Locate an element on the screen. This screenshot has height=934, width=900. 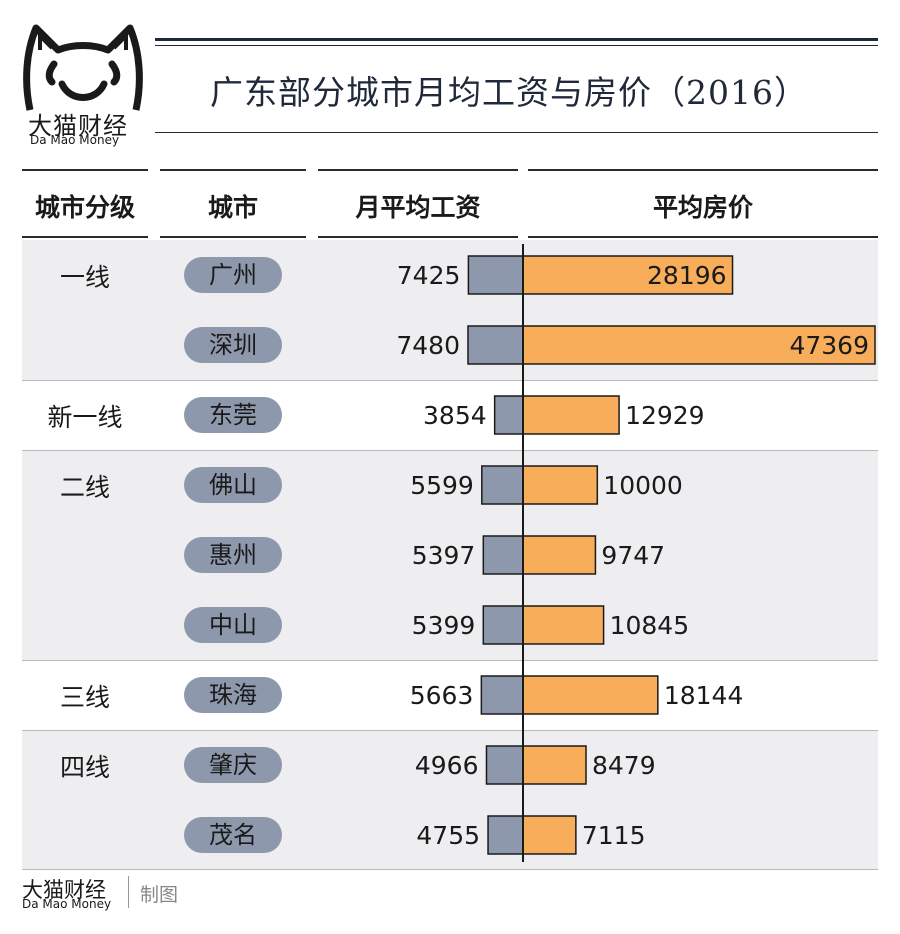
price-value-label: 12929 is located at coordinates (665, 415).